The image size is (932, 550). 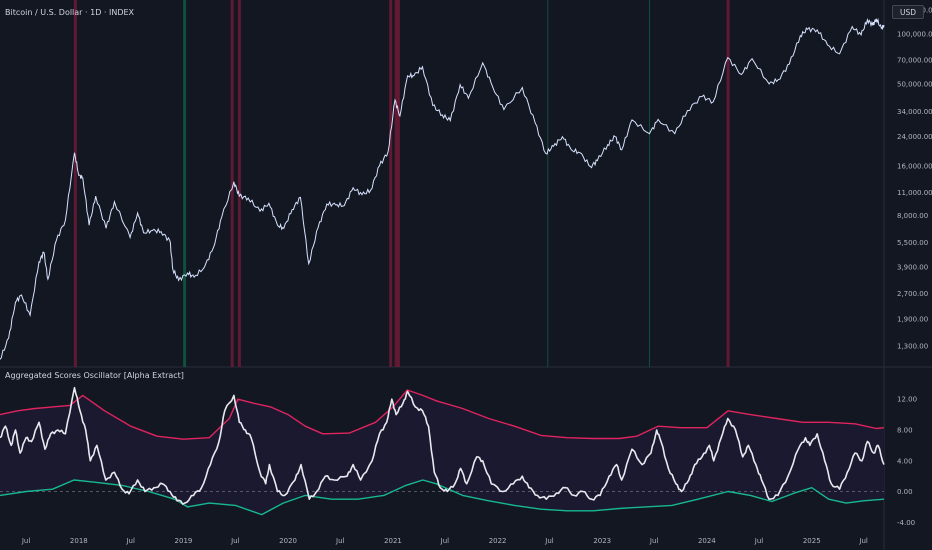 I want to click on price-axis-tick: 70,000.00, so click(x=914, y=60).